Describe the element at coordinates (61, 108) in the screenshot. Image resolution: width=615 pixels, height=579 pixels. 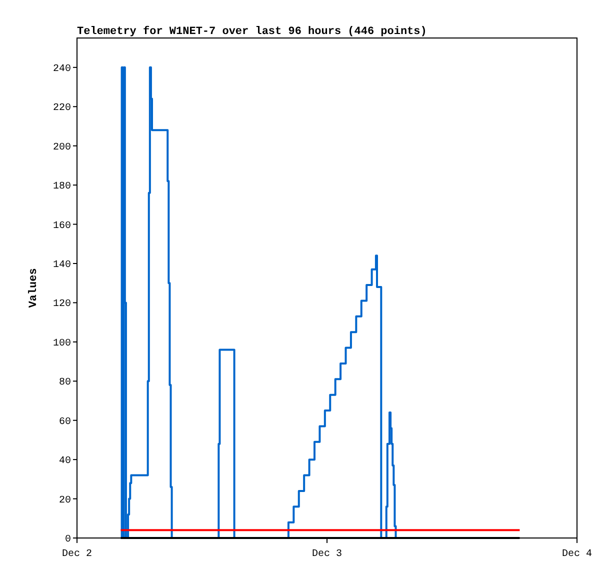
I see `y-tick-label: 220` at that location.